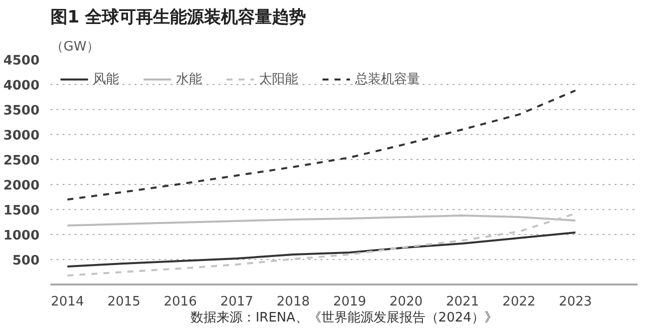 The width and height of the screenshot is (661, 333). What do you see at coordinates (278, 79) in the screenshot?
I see `legend-label: 太阳能` at bounding box center [278, 79].